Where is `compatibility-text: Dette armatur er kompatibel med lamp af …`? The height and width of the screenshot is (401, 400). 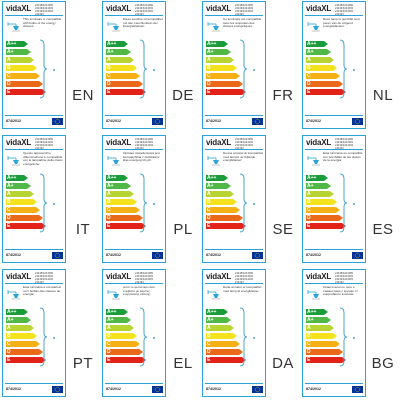
compatibility-text: Dette armatur er kompatibel med lamp af … is located at coordinates (242, 289).